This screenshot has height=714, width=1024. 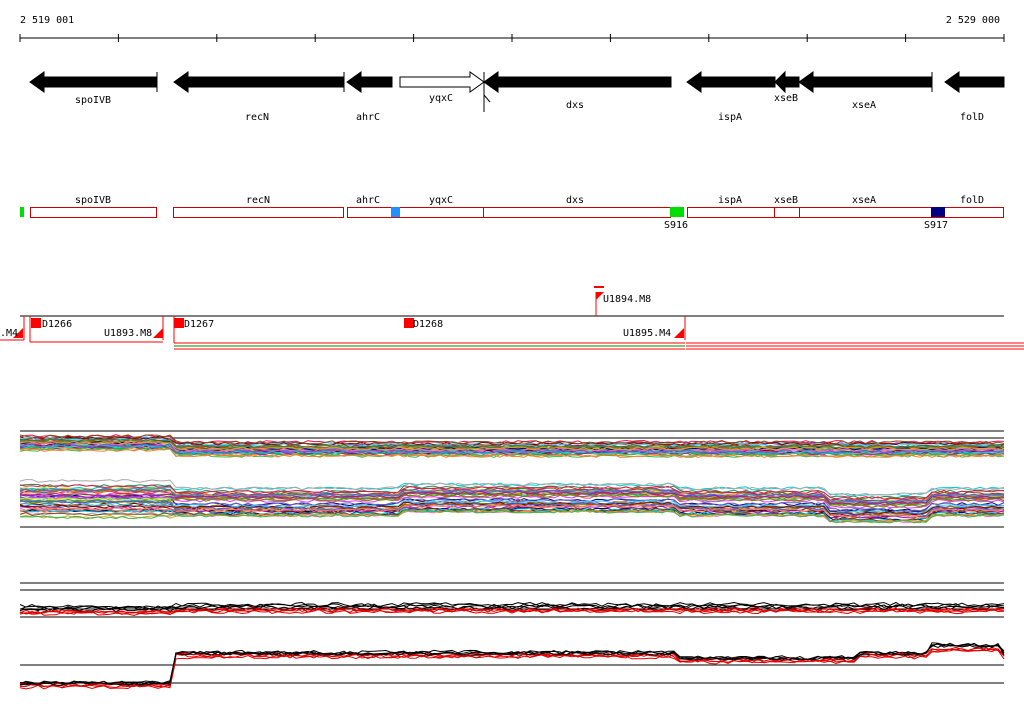 What do you see at coordinates (395, 212) in the screenshot?
I see `segment-marker-blue` at bounding box center [395, 212].